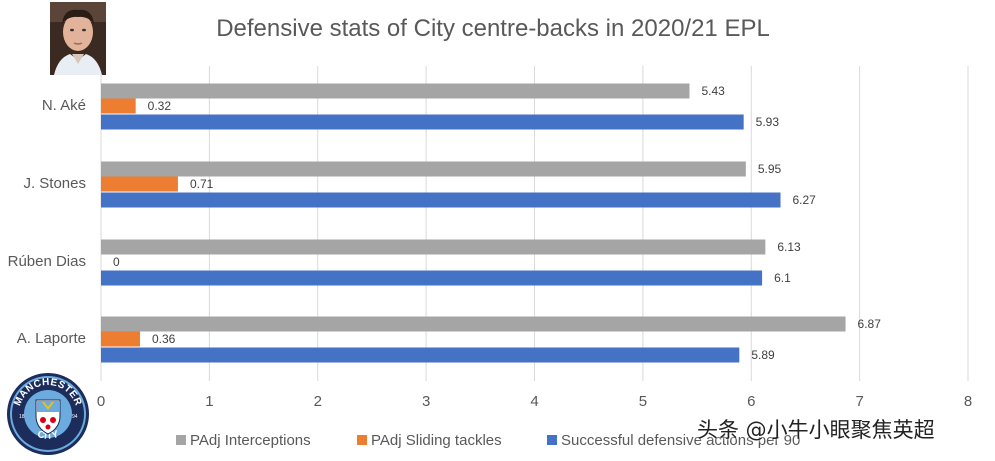  Describe the element at coordinates (250, 440) in the screenshot. I see `legend-label: PAdj Interceptions` at that location.